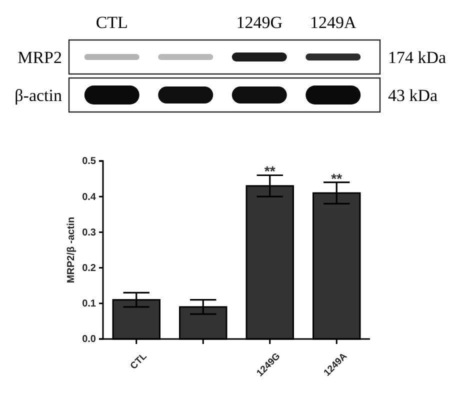 Image resolution: width=470 pixels, height=404 pixels. I want to click on y-tick-label: 0.5, so click(89, 162).